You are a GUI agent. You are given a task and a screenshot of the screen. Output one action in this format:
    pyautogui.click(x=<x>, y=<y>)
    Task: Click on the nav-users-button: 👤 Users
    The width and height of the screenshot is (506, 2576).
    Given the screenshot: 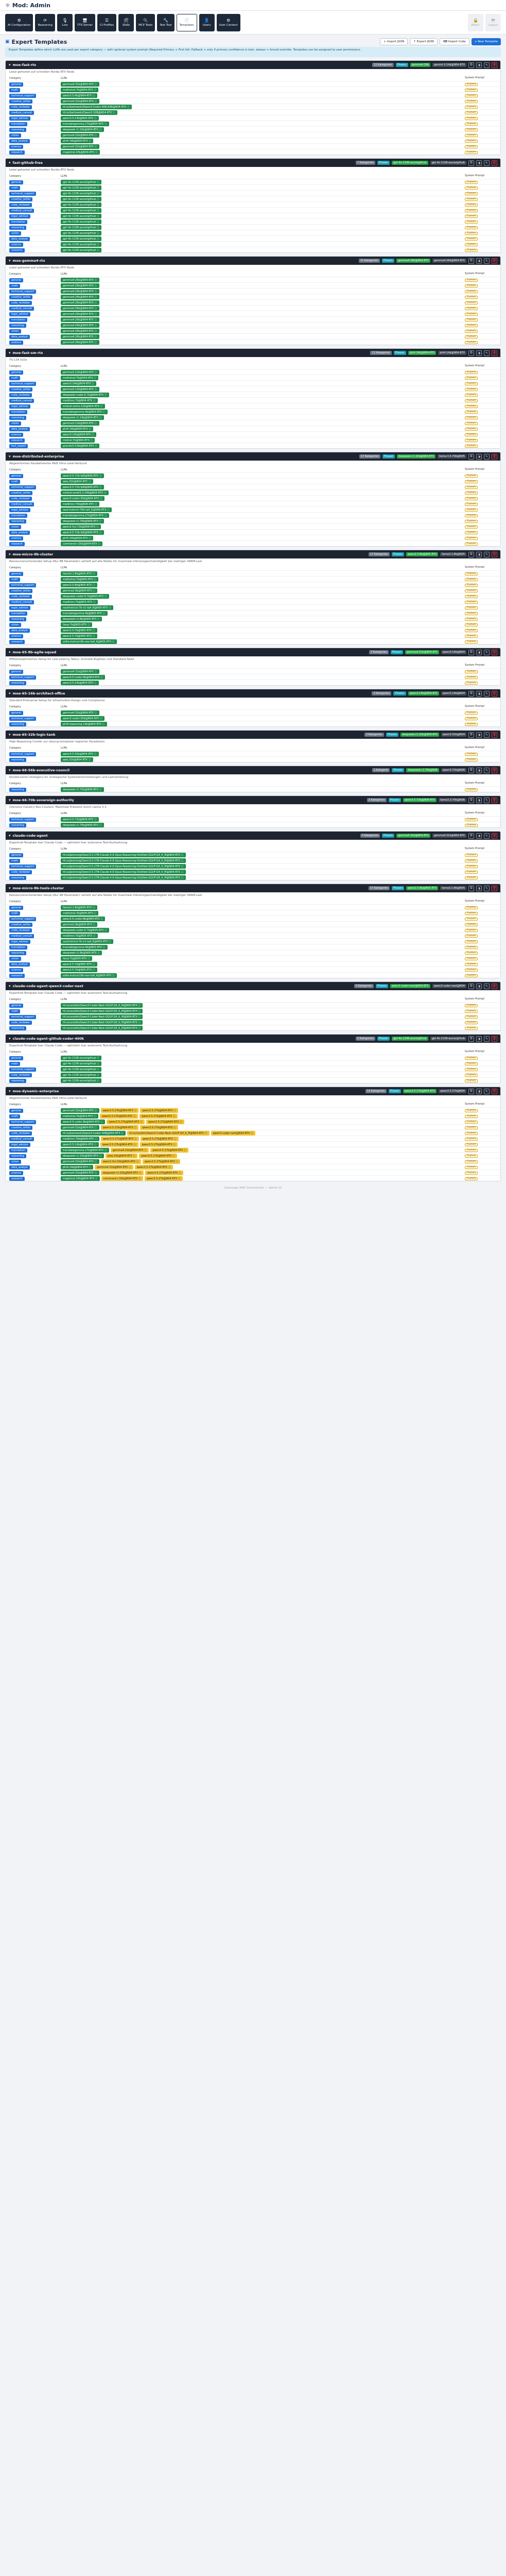 What is the action you would take?
    pyautogui.click(x=207, y=22)
    